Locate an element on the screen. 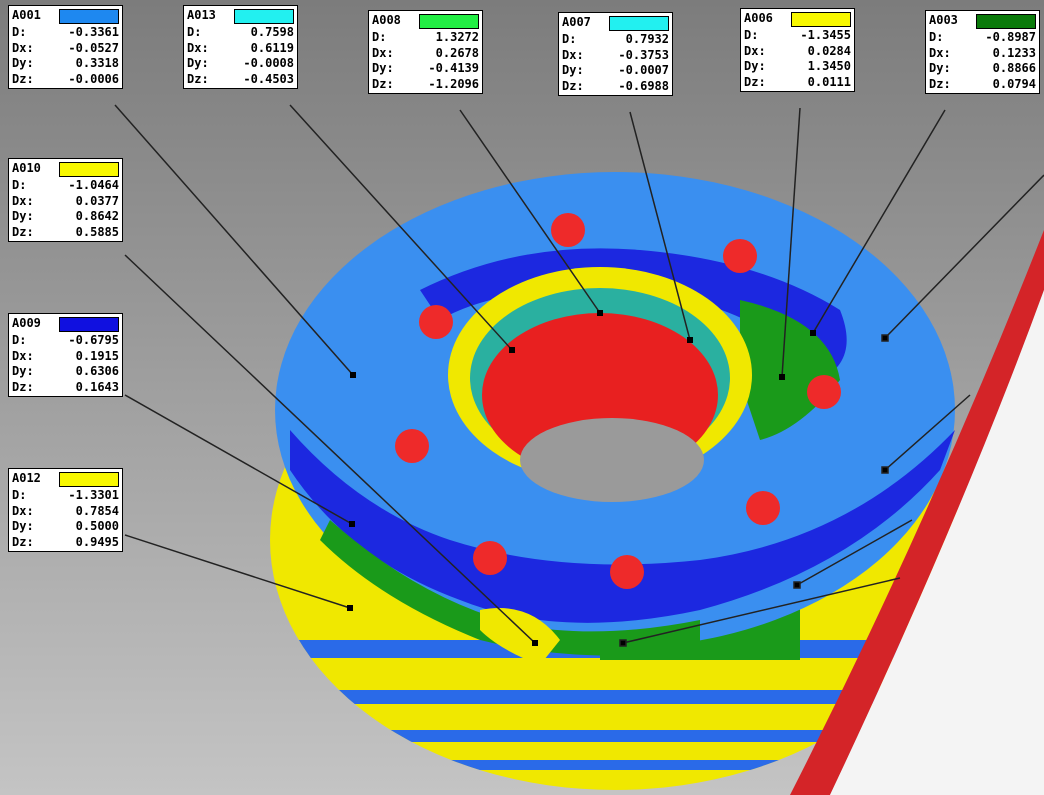  callout-id: A003 is located at coordinates (943, 20).